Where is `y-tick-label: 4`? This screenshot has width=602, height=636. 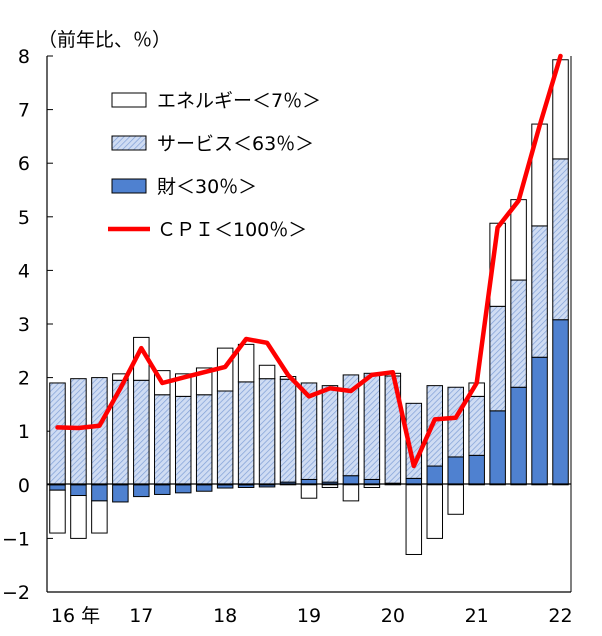
y-tick-label: 4 is located at coordinates (24, 271).